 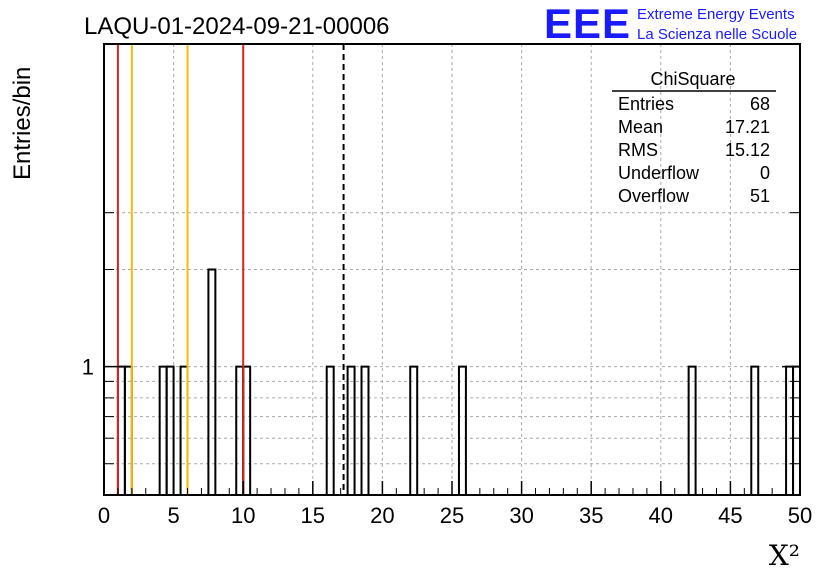 I want to click on logo-line1: Extreme Energy Events, so click(x=716, y=14).